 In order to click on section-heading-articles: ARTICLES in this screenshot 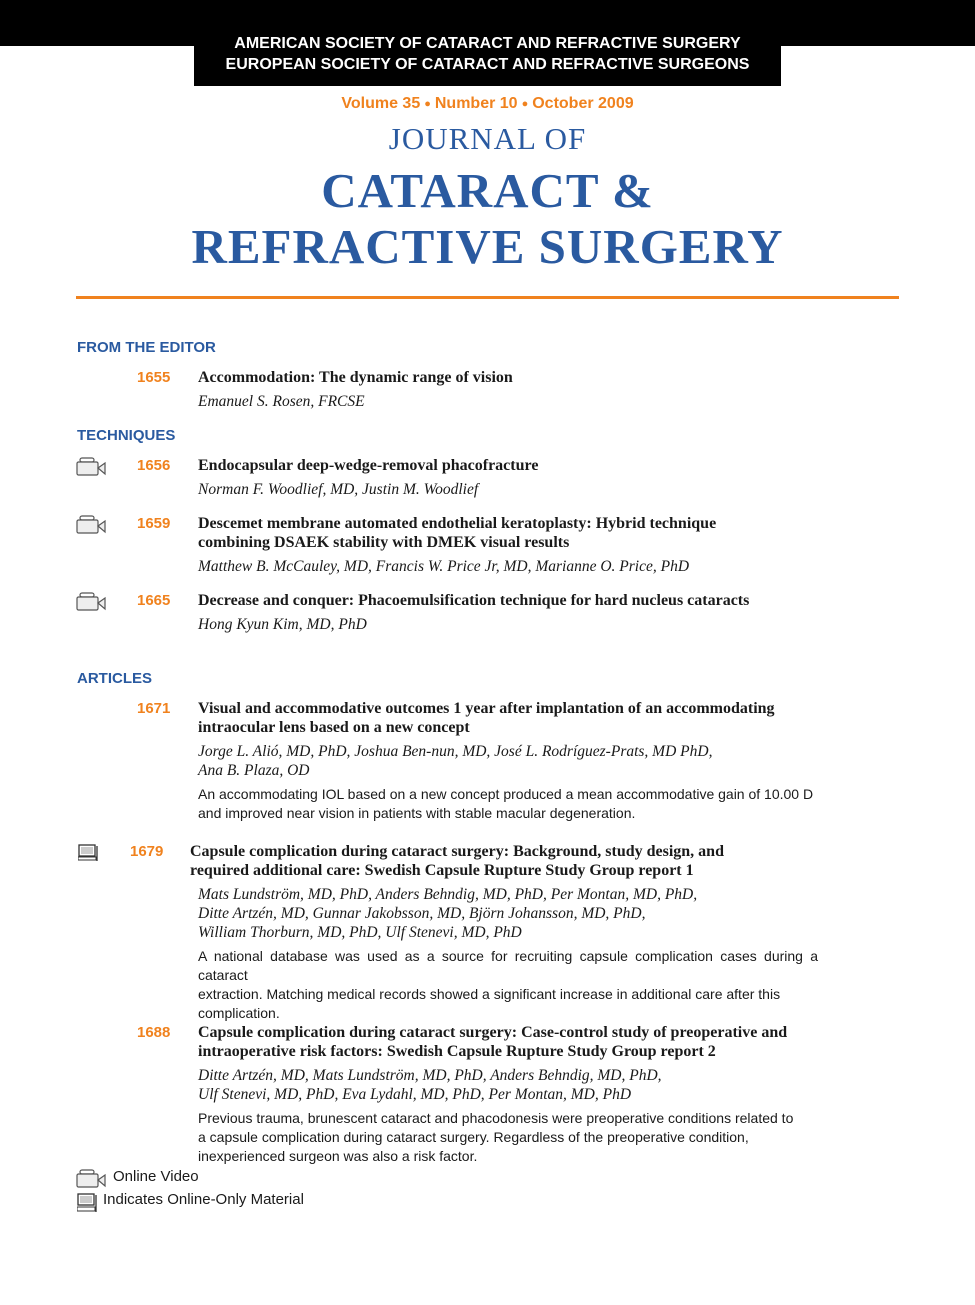, I will do `click(114, 678)`.